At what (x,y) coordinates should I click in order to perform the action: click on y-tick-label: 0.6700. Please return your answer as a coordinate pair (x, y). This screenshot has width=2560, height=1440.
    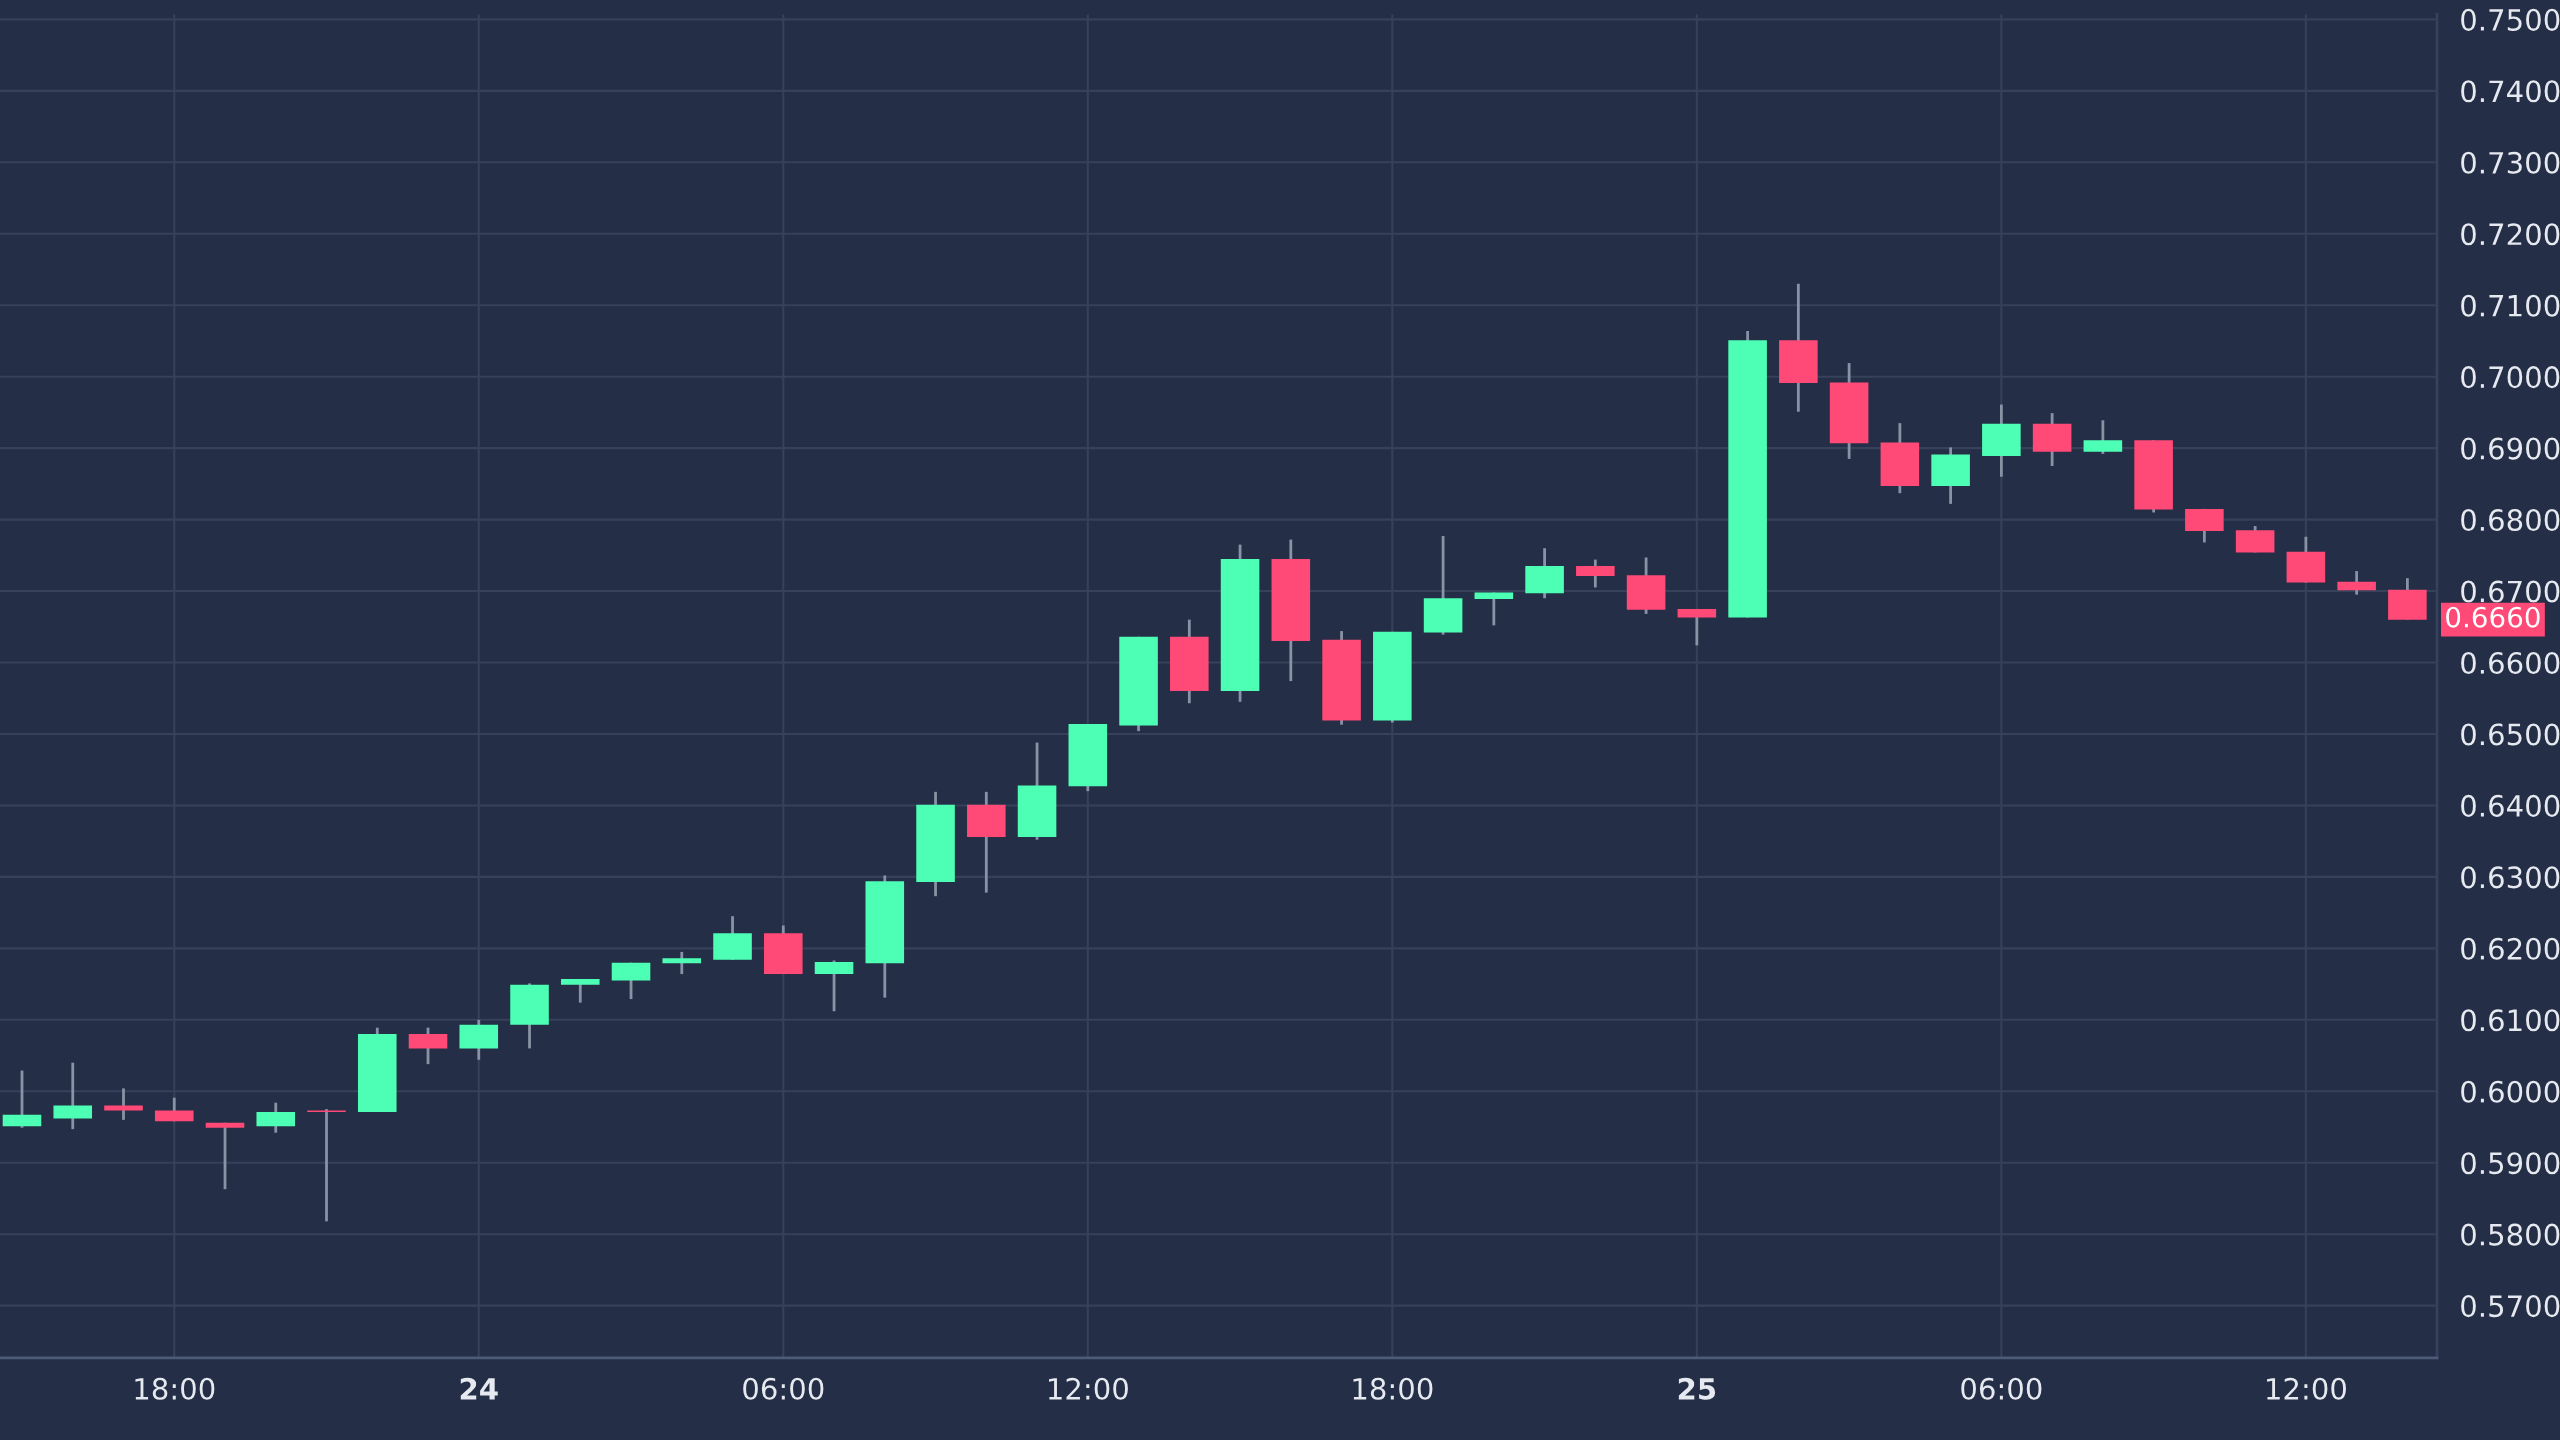
    Looking at the image, I should click on (2510, 591).